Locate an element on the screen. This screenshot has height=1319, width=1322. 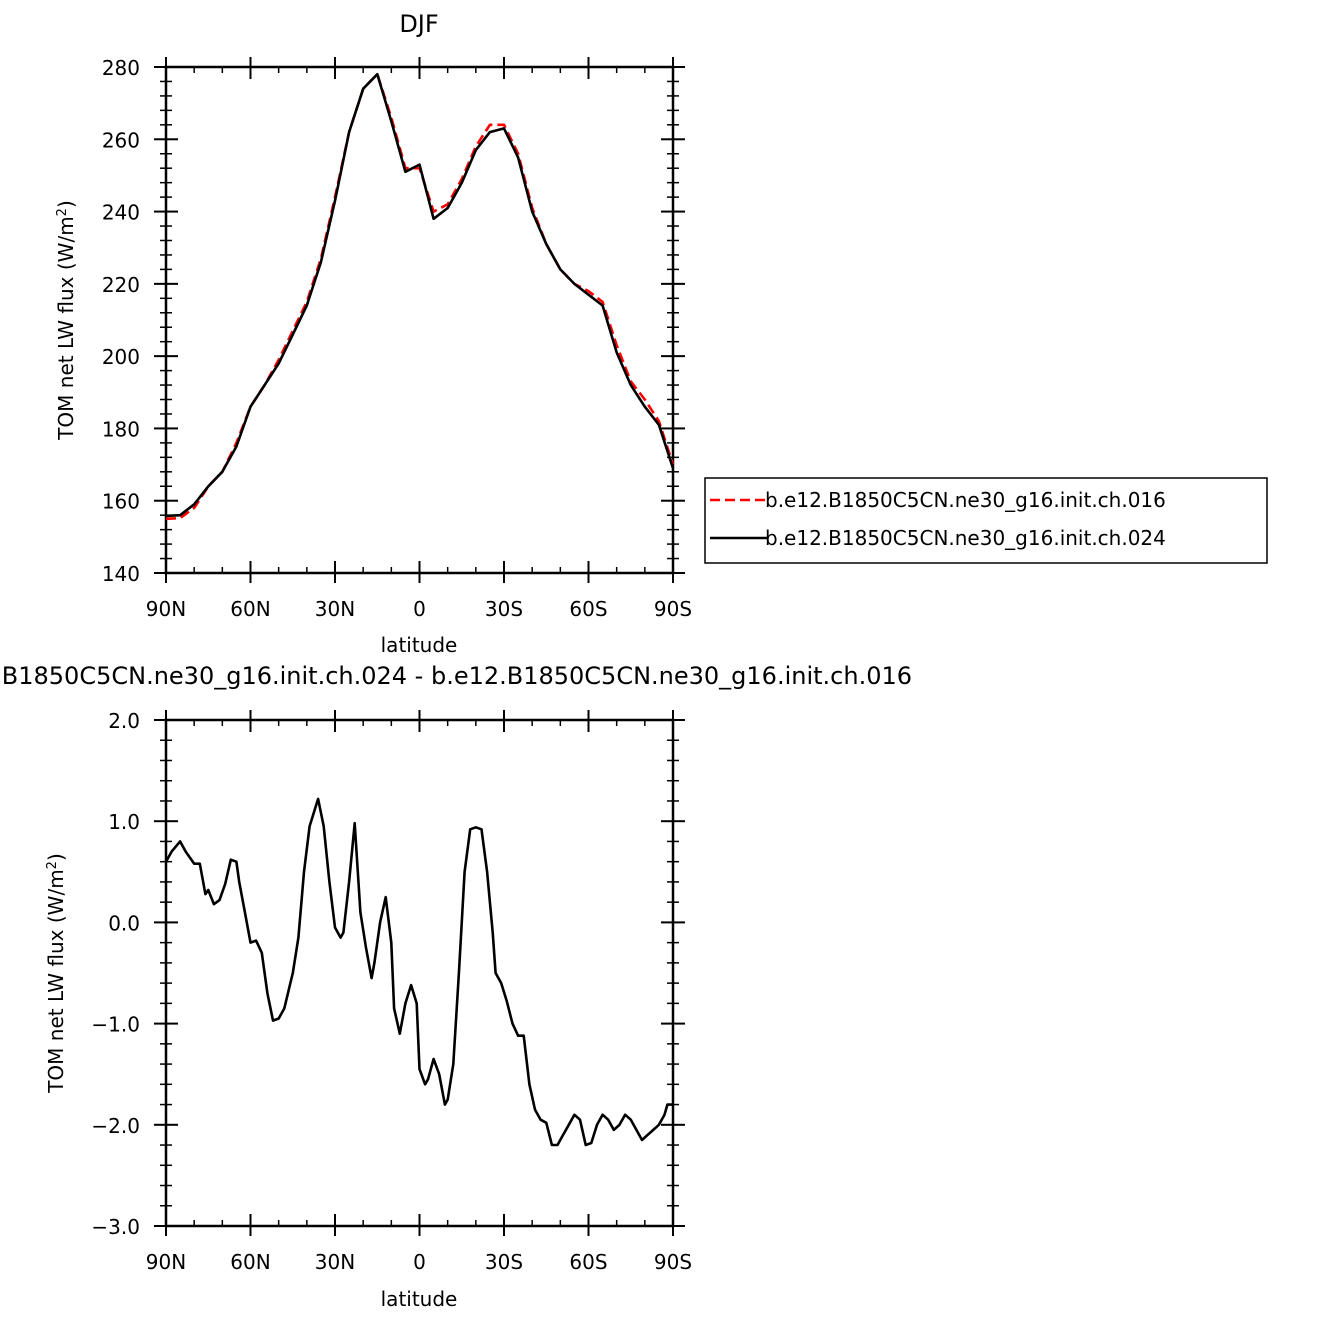
bottom-x-tick-label: 90S is located at coordinates (673, 1262).